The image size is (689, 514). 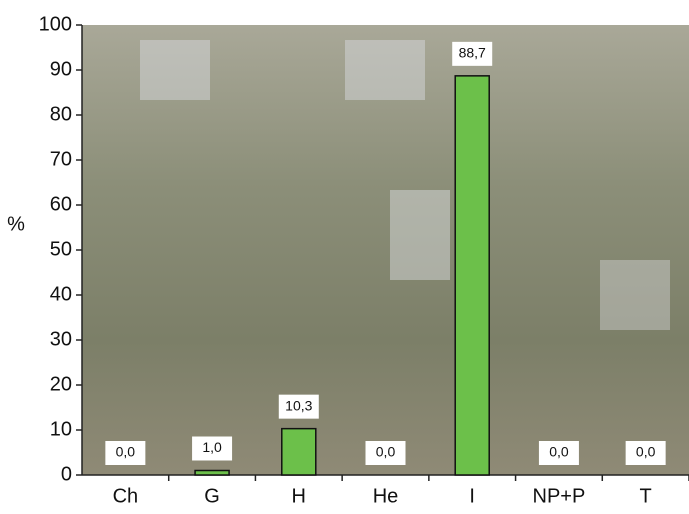 What do you see at coordinates (61, 429) in the screenshot?
I see `y-tick-label: 10` at bounding box center [61, 429].